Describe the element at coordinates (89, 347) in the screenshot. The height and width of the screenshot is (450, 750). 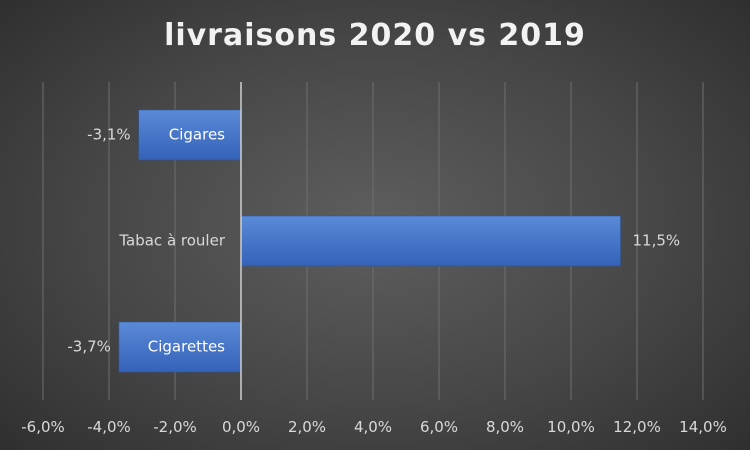
I see `data-label: -3,7%` at that location.